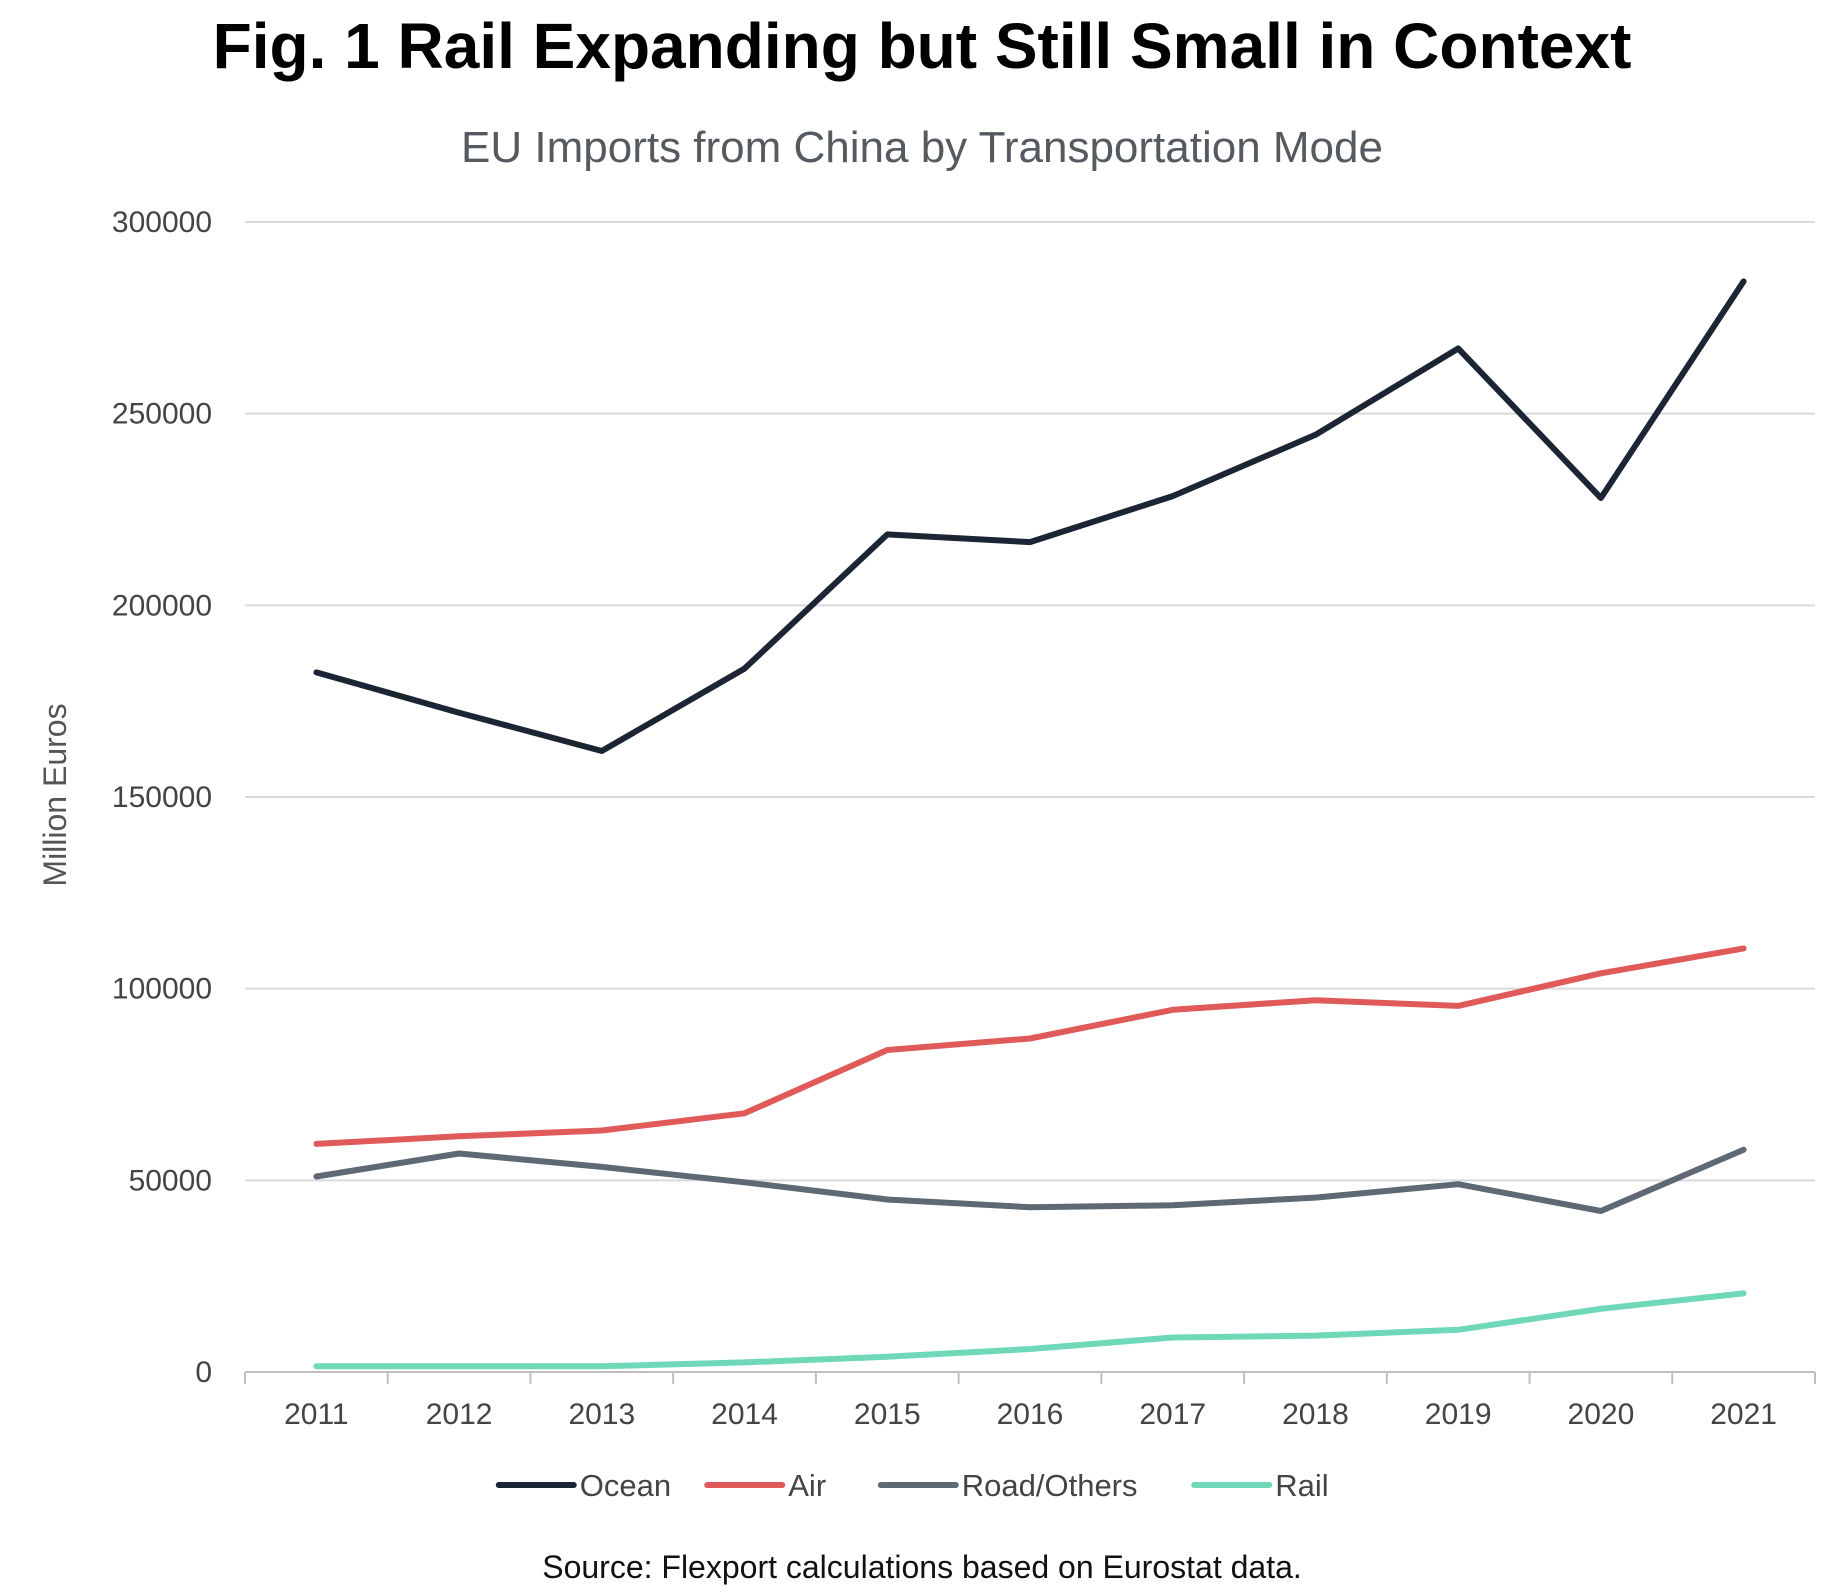 This screenshot has height=1596, width=1845. Describe the element at coordinates (1030, 1180) in the screenshot. I see `series-line-road-others` at that location.